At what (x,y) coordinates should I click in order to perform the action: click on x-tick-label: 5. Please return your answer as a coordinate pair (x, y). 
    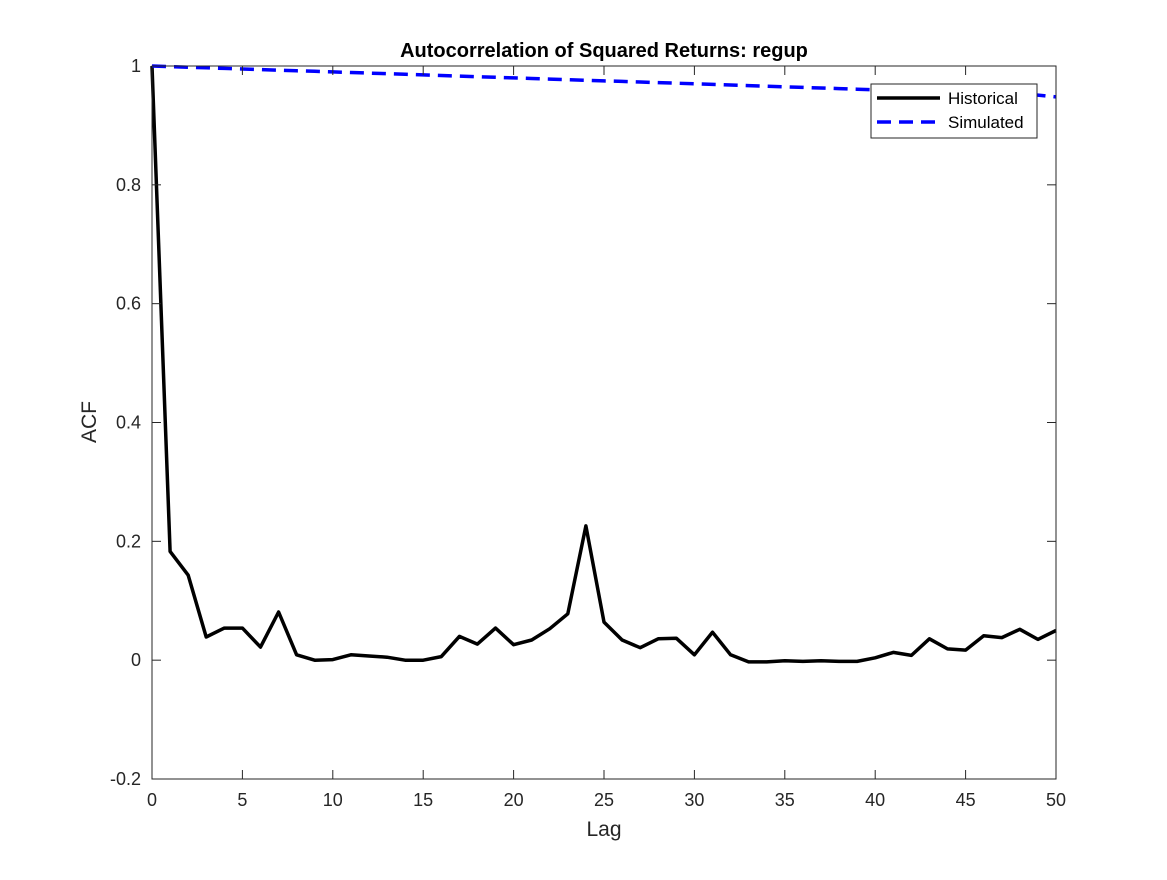
    Looking at the image, I should click on (242, 800).